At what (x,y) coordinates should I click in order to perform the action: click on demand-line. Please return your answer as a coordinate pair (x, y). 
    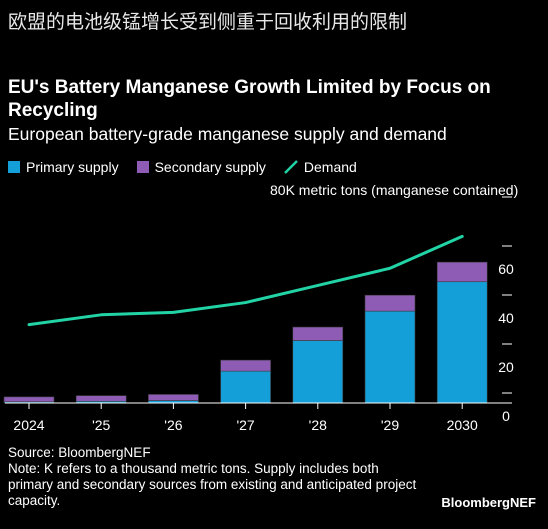
    Looking at the image, I should click on (245, 280).